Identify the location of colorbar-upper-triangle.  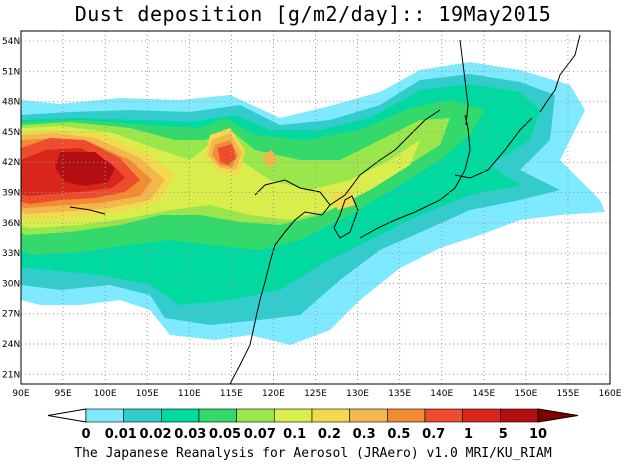
(558, 415).